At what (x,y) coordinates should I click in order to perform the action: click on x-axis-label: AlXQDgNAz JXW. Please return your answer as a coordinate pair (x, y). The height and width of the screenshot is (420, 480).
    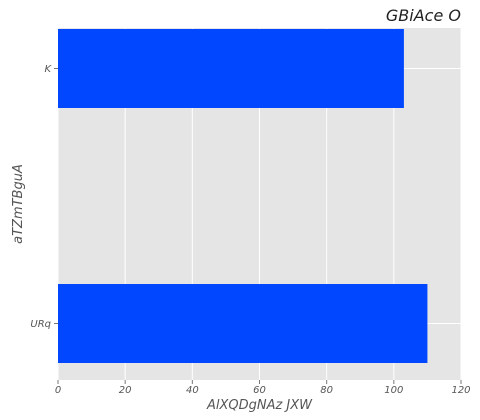
    Looking at the image, I should click on (259, 405).